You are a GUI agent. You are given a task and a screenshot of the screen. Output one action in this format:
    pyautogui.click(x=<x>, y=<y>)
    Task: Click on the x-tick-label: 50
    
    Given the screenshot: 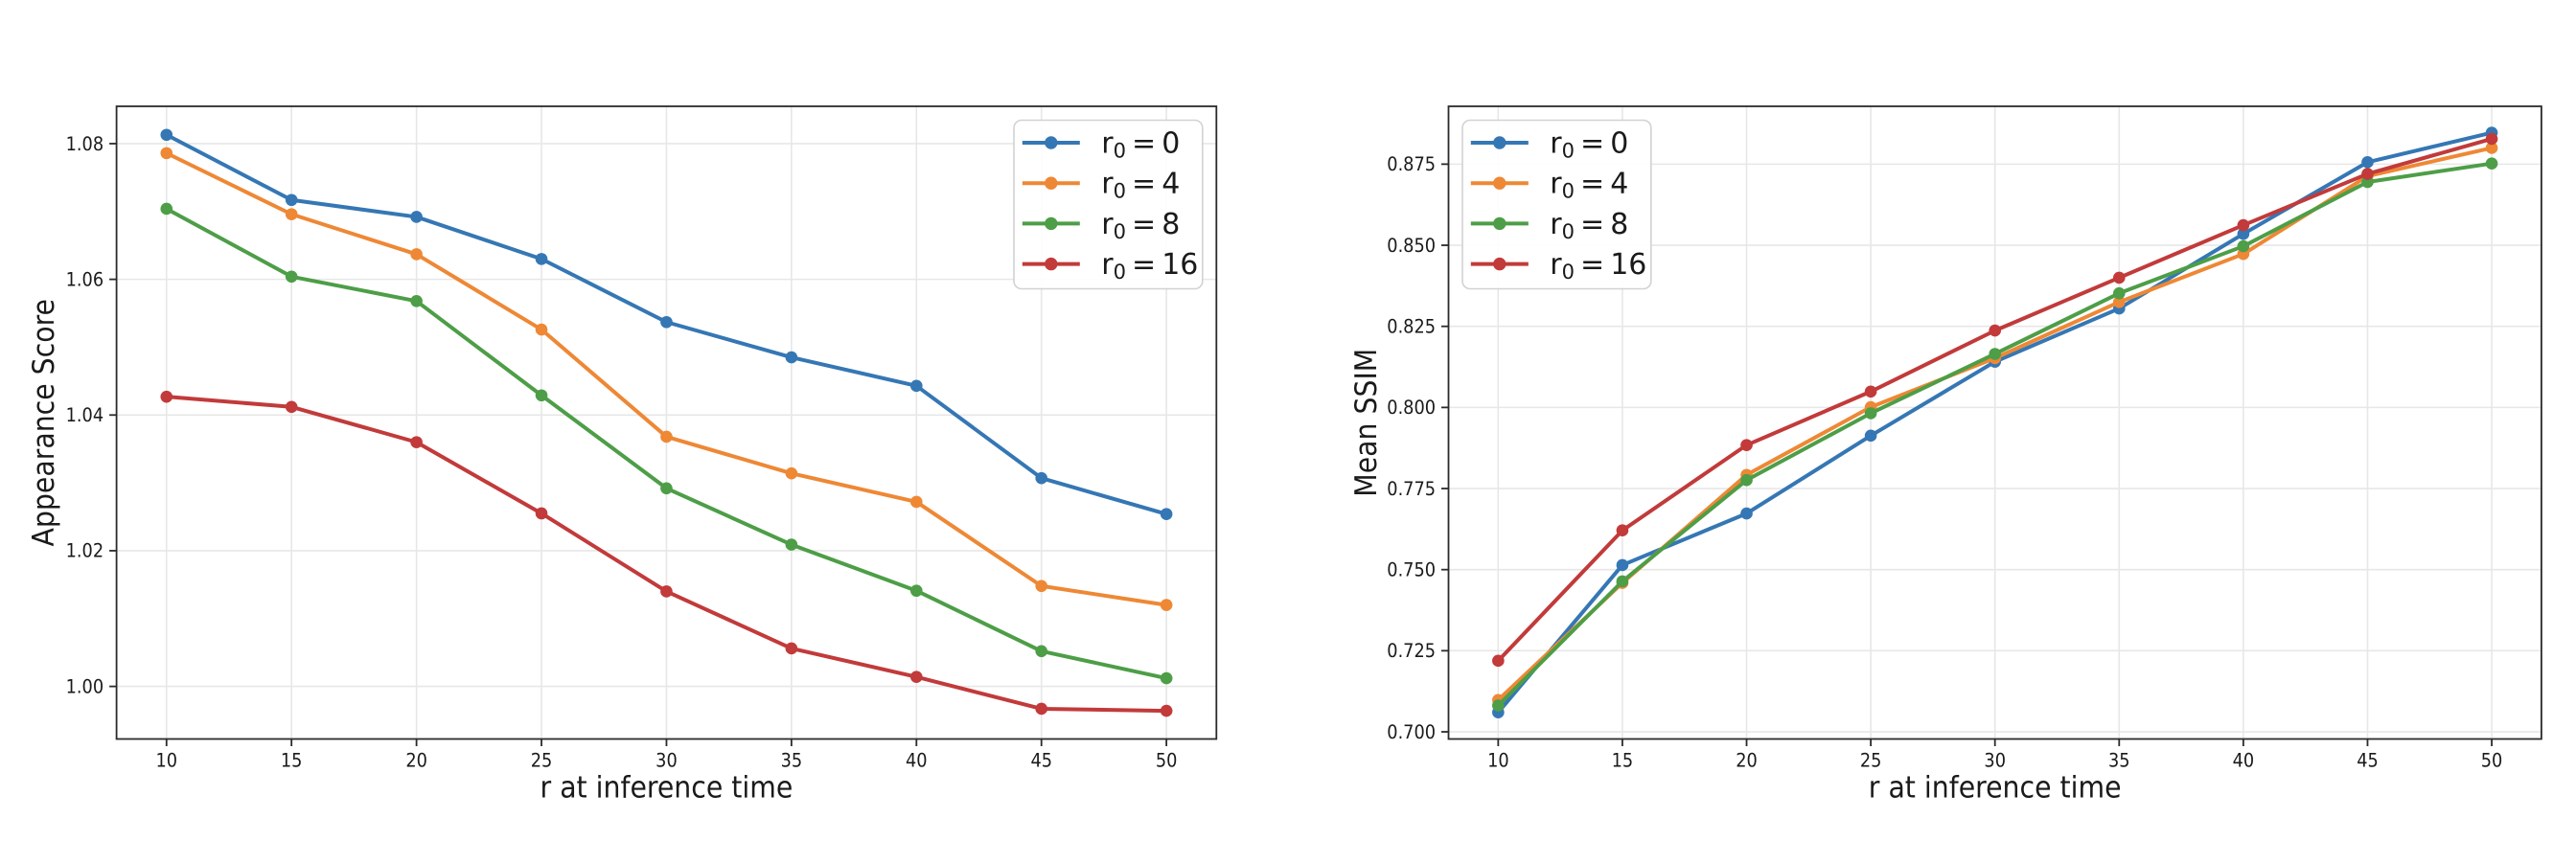 What is the action you would take?
    pyautogui.click(x=2492, y=761)
    